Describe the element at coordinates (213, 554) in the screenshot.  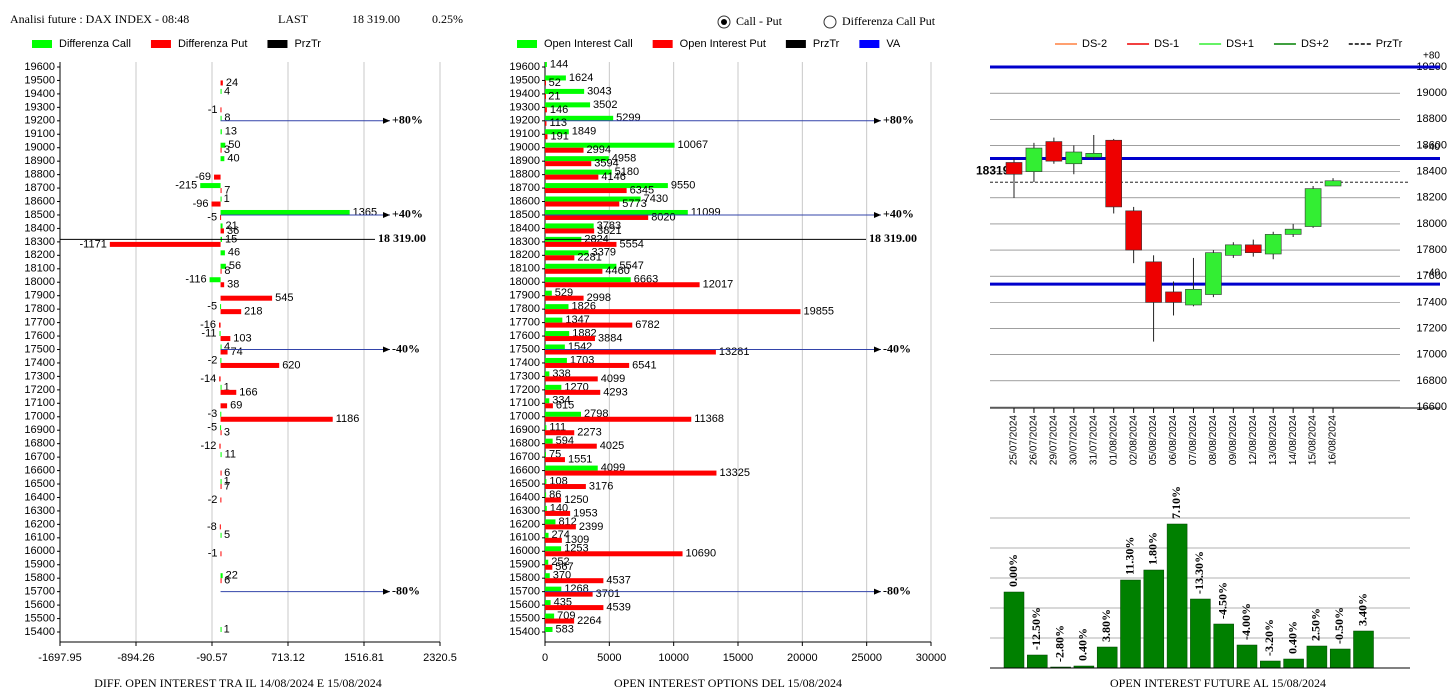
I see `value-label: -1` at that location.